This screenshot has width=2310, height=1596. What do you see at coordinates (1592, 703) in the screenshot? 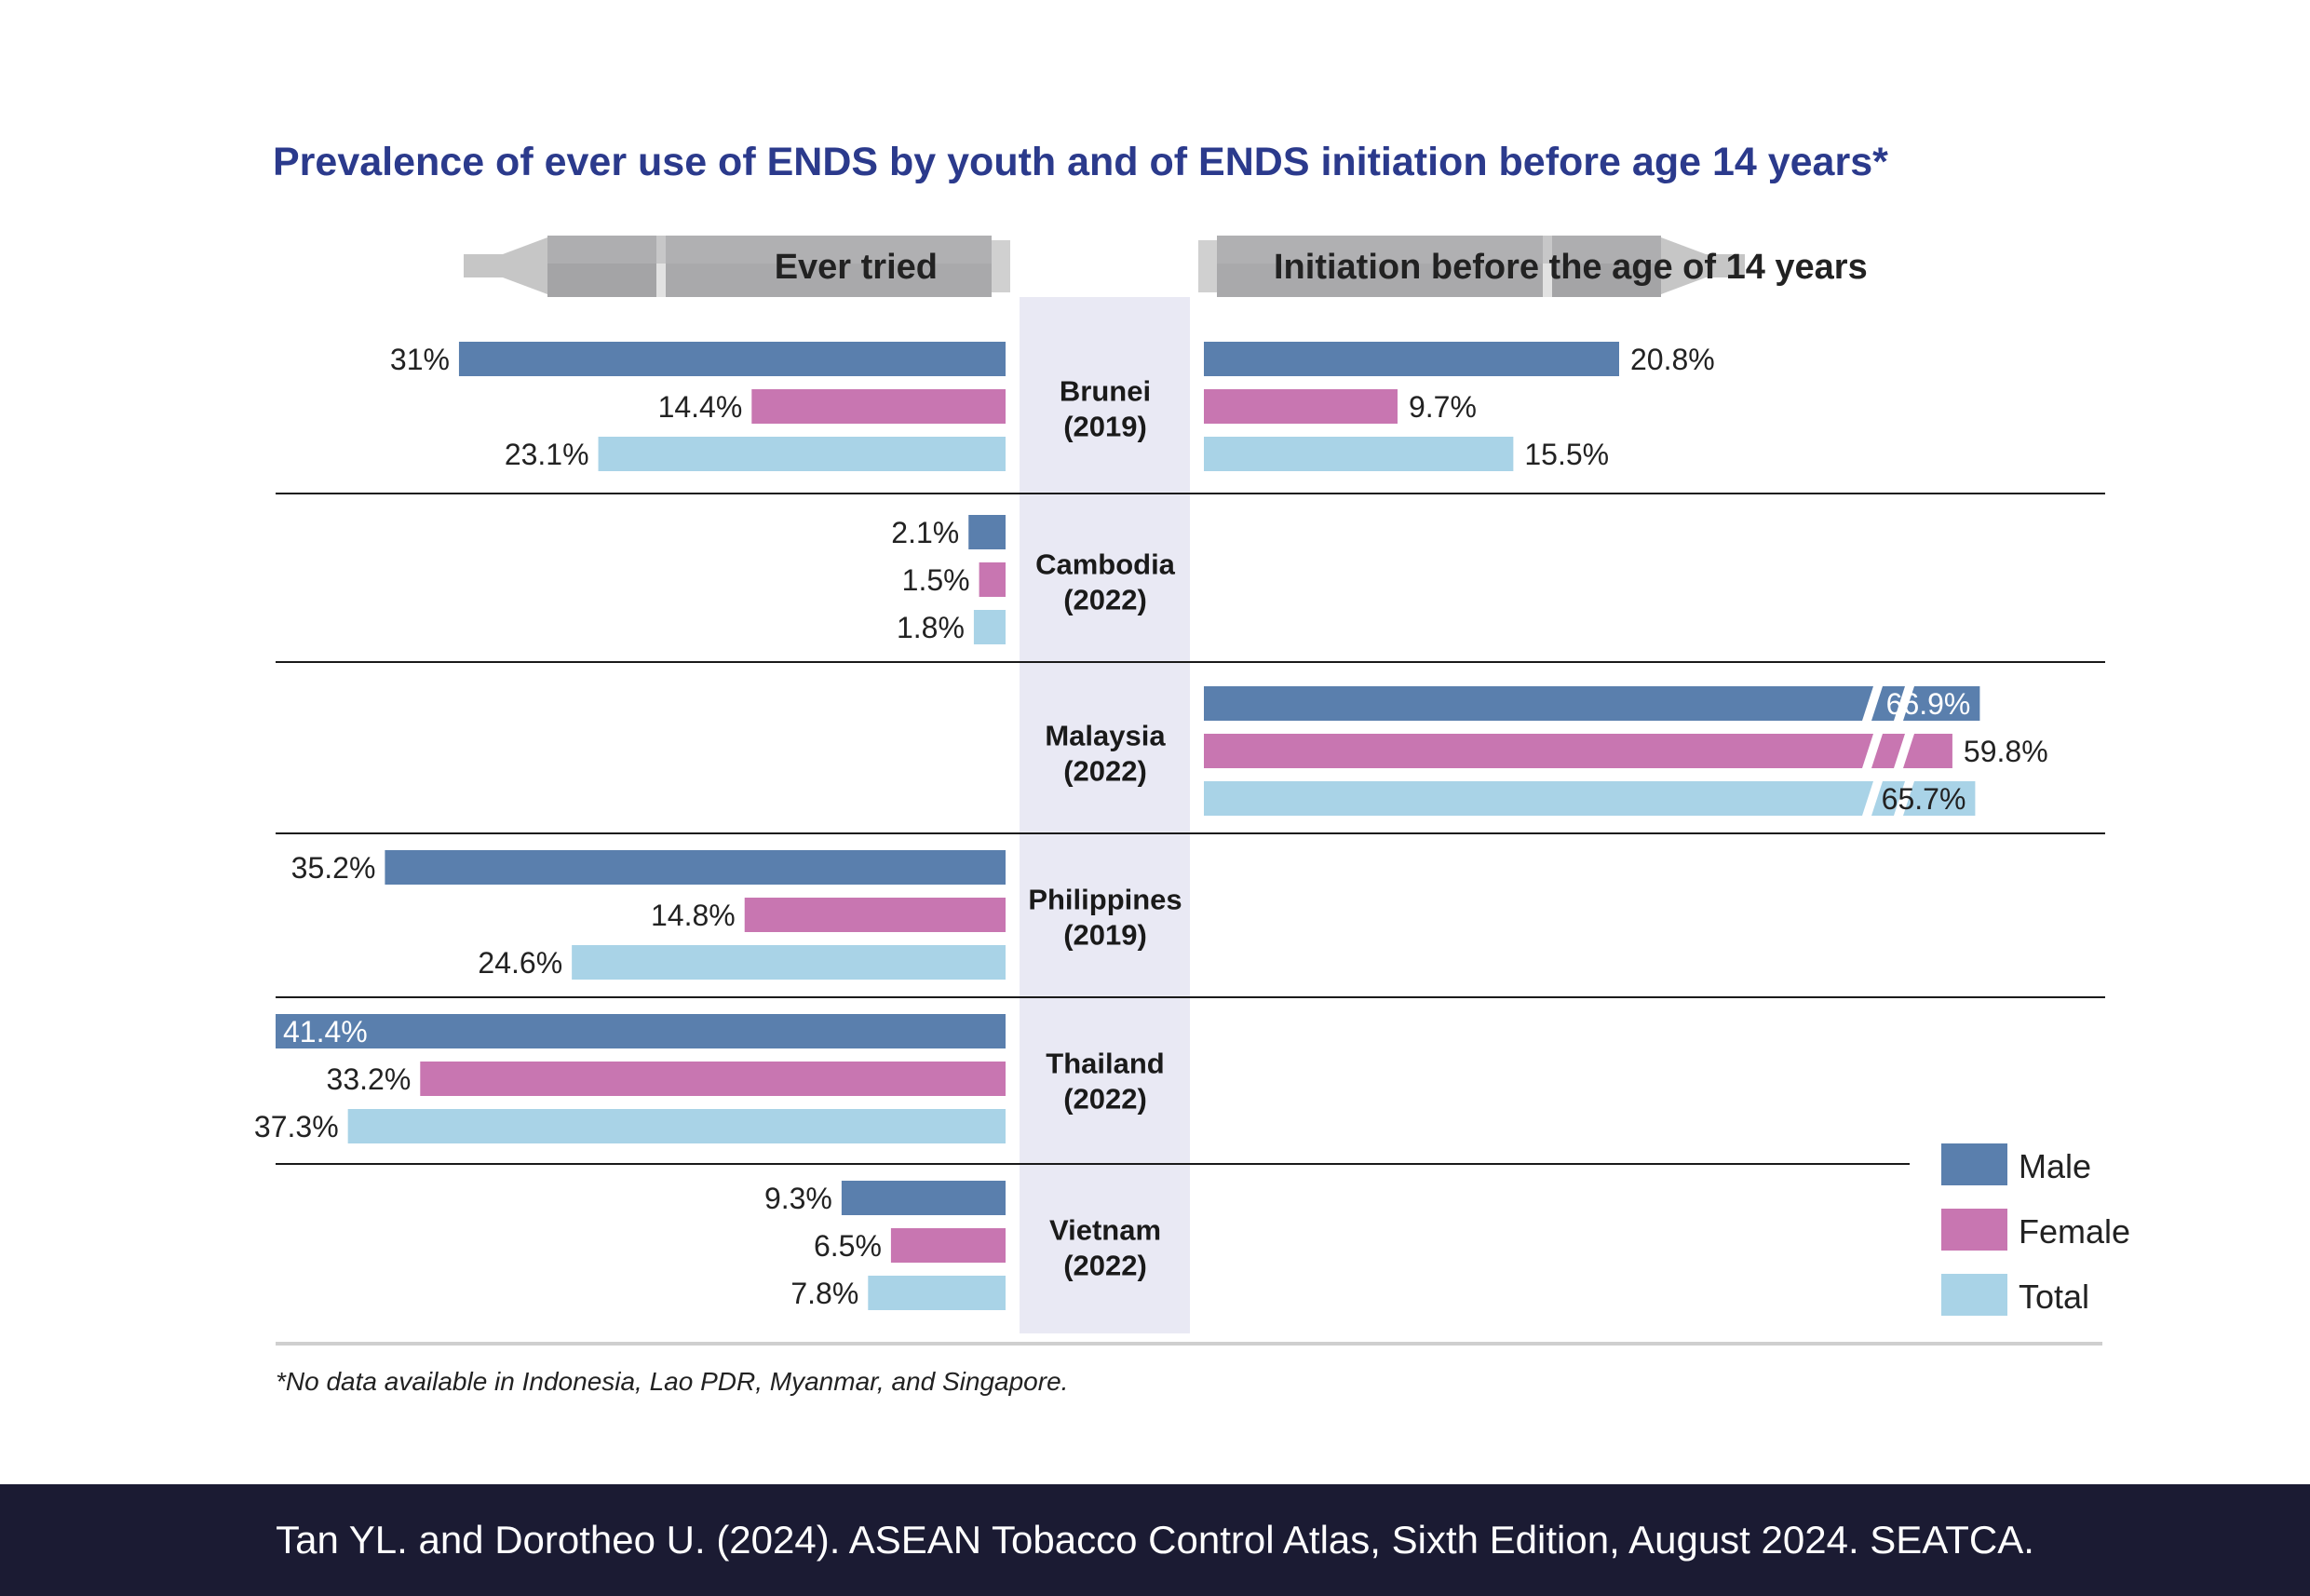
I see `initiation-bar-malaysia-male` at bounding box center [1592, 703].